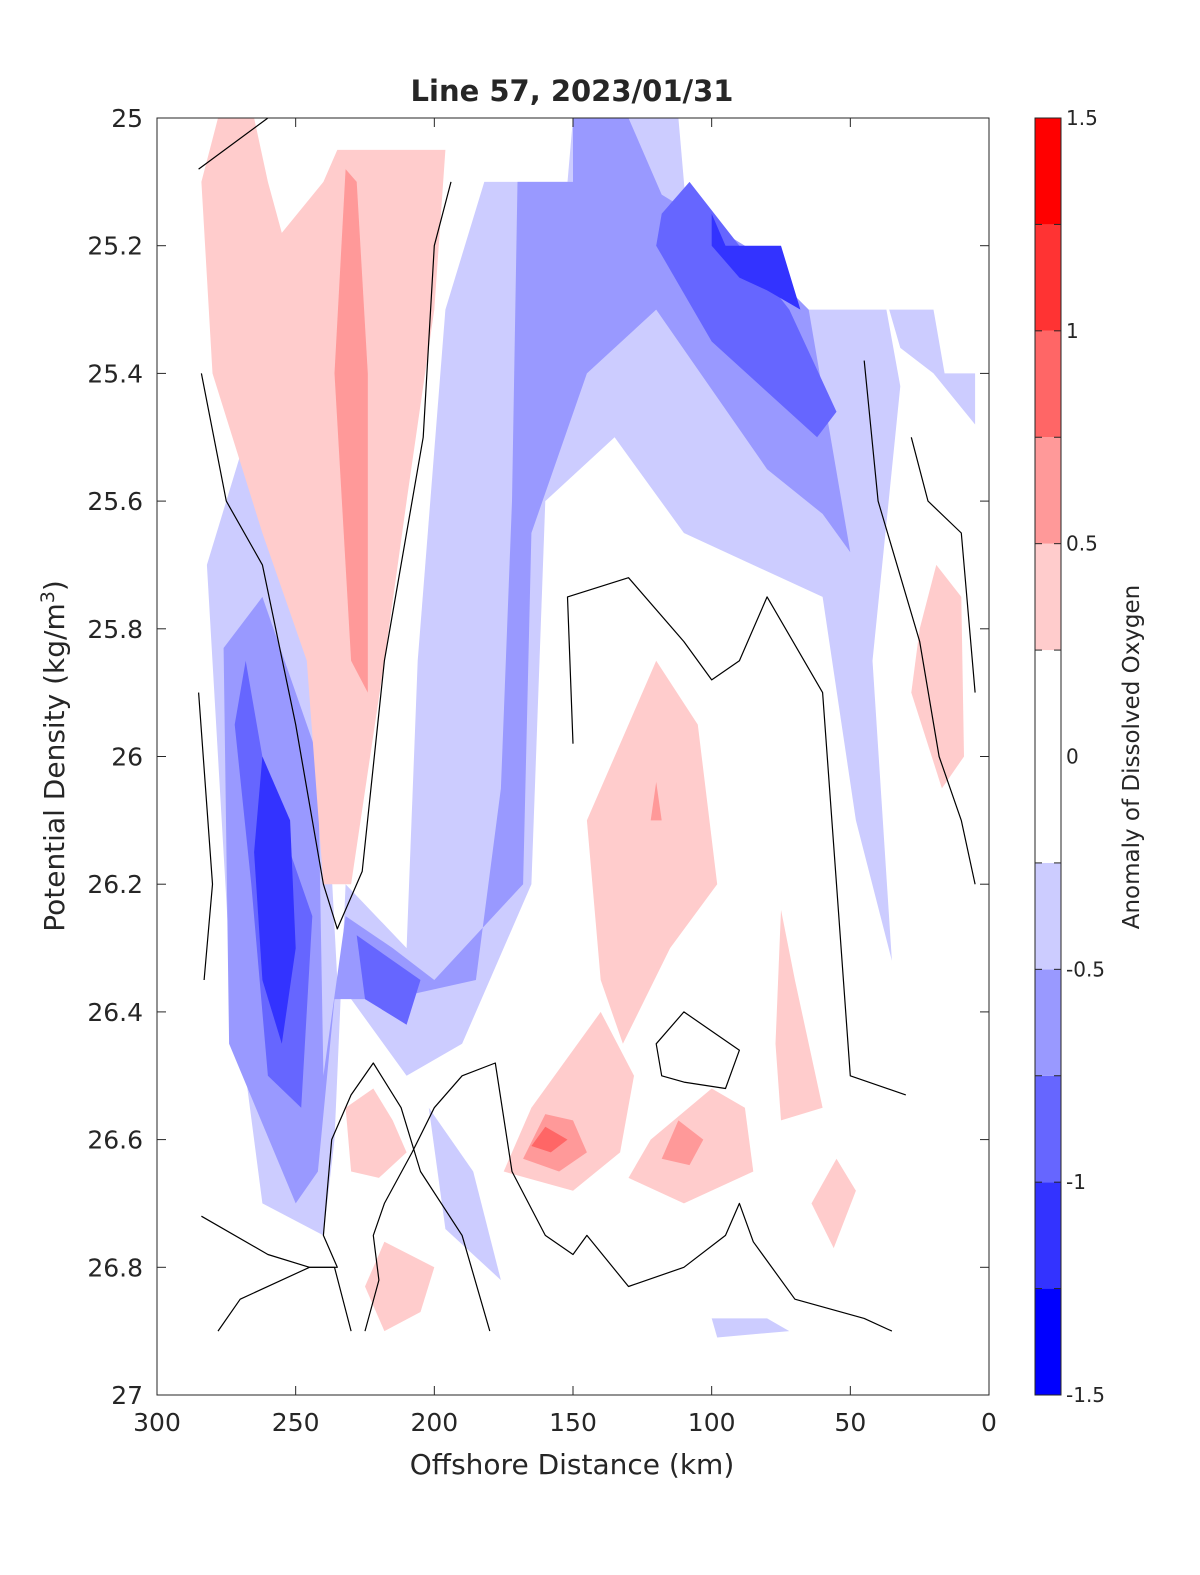  I want to click on x-tick-label-2: 200, so click(434, 1422).